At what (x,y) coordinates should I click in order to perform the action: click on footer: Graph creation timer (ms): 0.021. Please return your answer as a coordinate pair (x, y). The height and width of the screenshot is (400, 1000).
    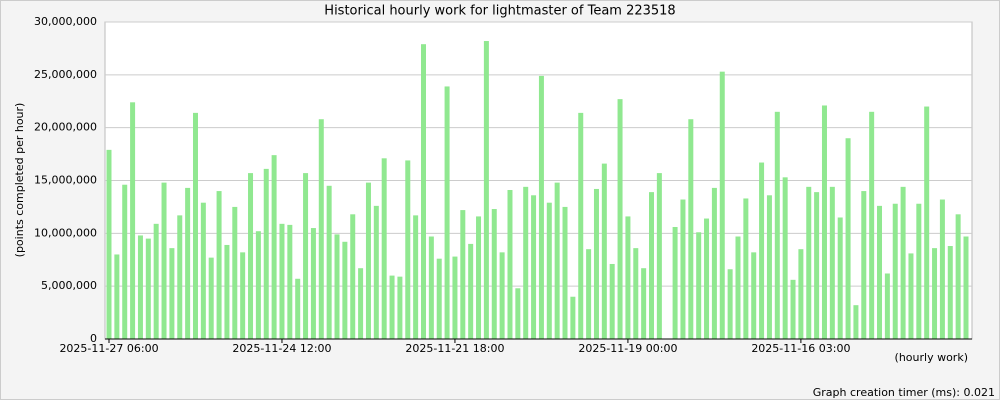
    Looking at the image, I should click on (904, 392).